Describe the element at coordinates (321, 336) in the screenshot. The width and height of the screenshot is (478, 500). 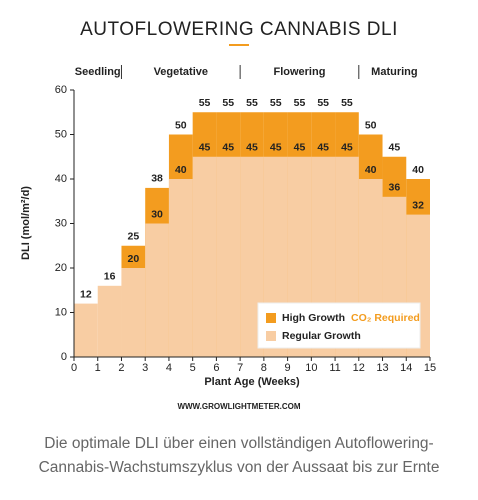
I see `legend-label: Regular Growth` at that location.